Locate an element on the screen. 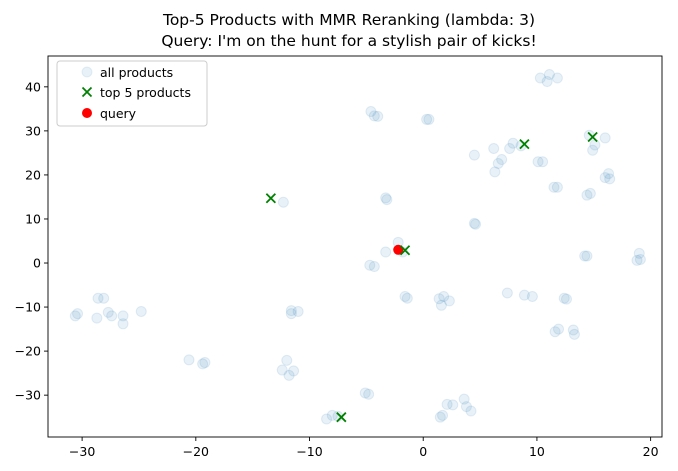  x-tick-label: 20 is located at coordinates (651, 451).